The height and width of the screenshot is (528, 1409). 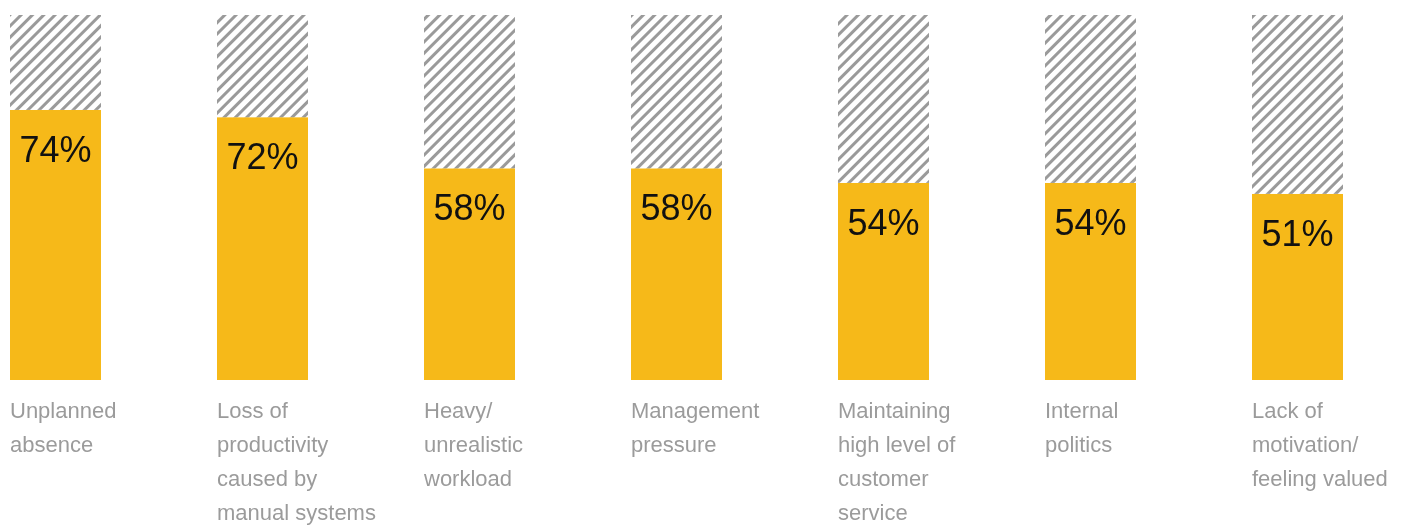 What do you see at coordinates (897, 461) in the screenshot?
I see `x-tick-label: Maintaining high level of customer service` at bounding box center [897, 461].